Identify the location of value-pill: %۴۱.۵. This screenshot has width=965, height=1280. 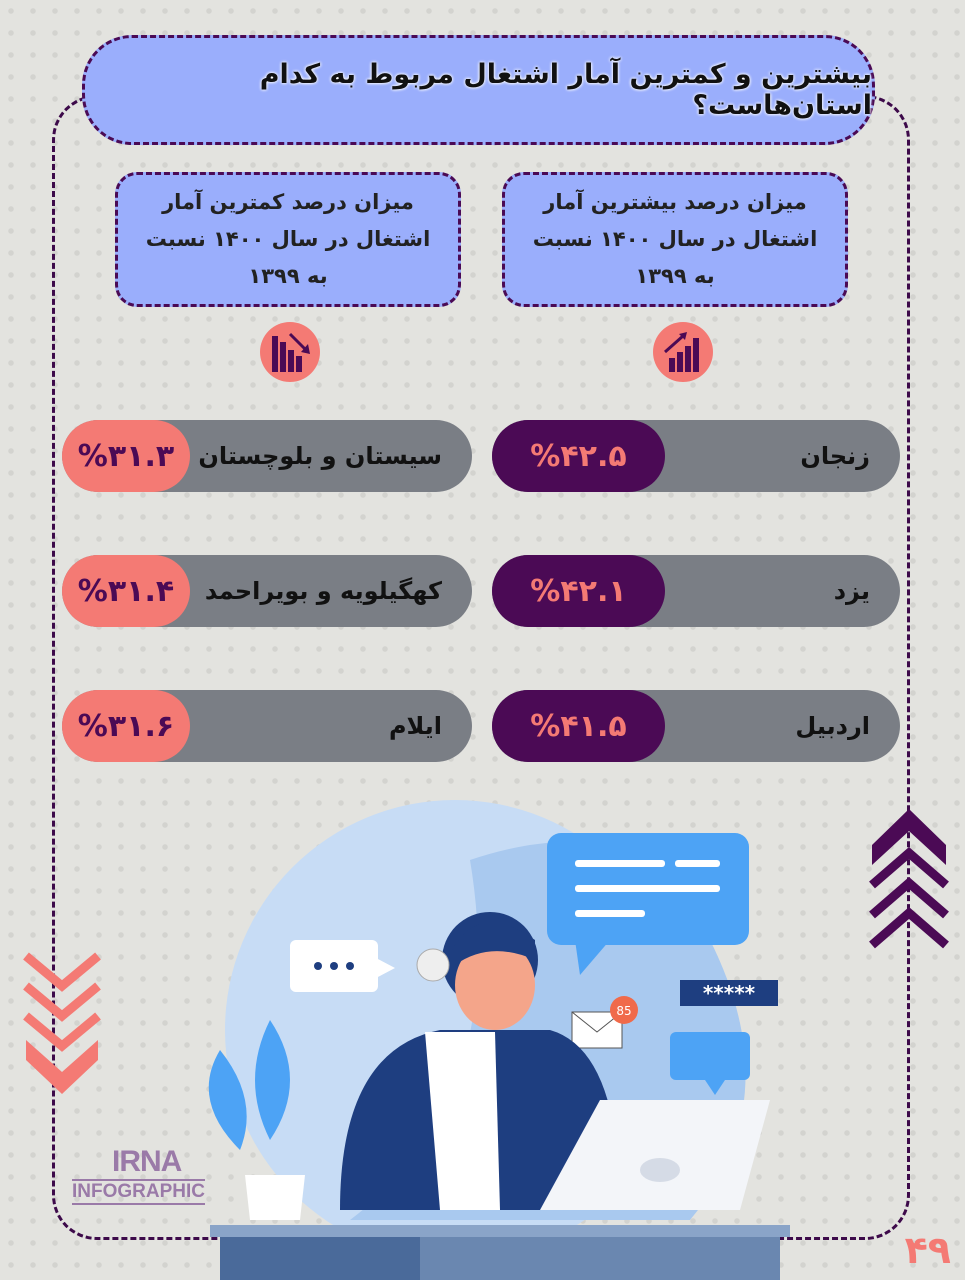
(578, 726).